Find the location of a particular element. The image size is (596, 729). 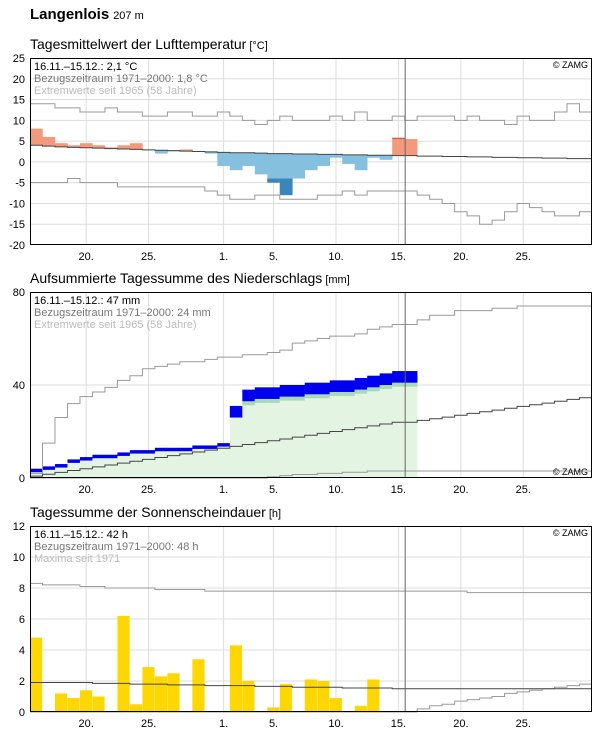

precip-x-tick-label: 5. is located at coordinates (273, 490).